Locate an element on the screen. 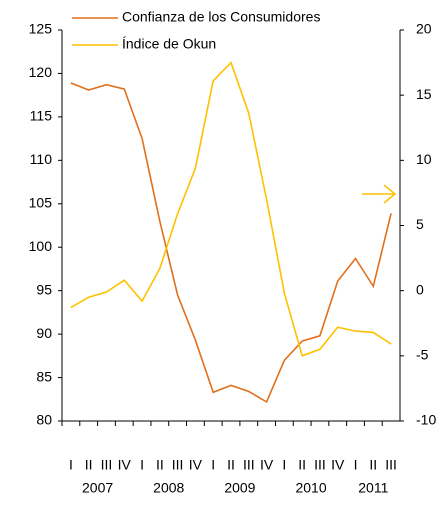  y2-tick-label: 20 is located at coordinates (424, 29).